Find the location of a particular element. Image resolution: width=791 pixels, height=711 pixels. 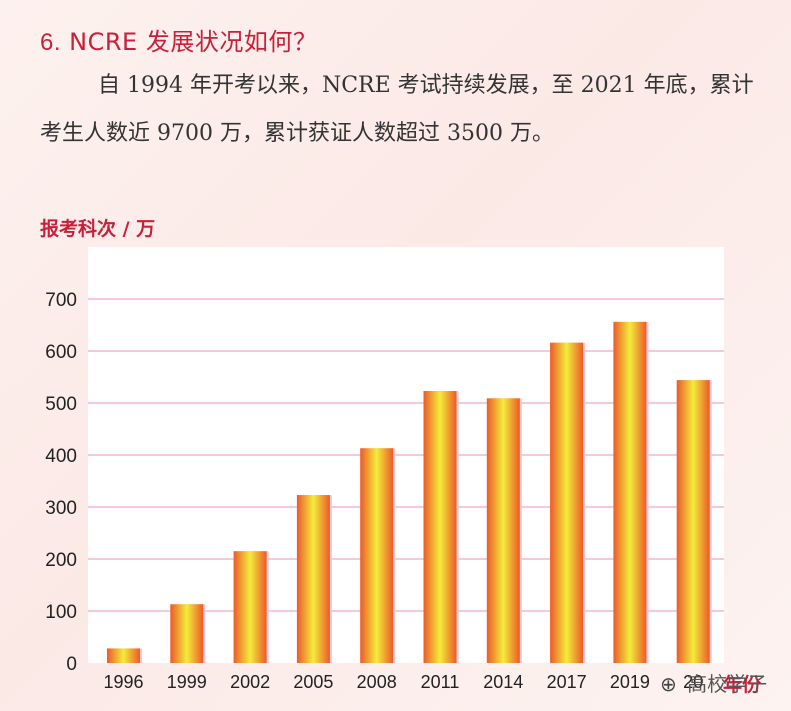

y-tick-label: 500 is located at coordinates (61, 404).